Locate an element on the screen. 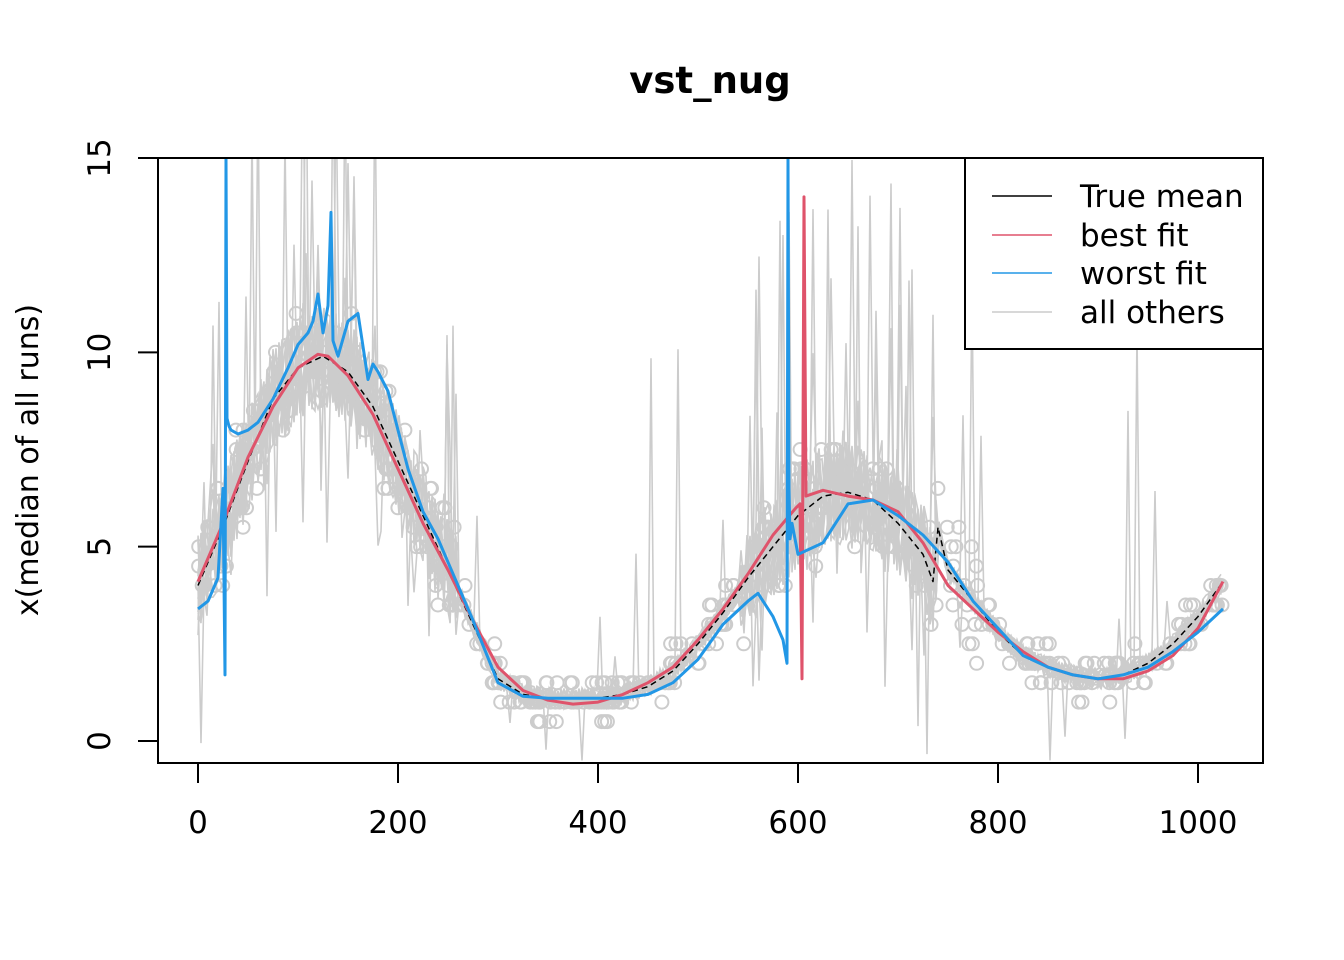 Image resolution: width=1344 pixels, height=960 pixels. legend-label-true-mean: True mean is located at coordinates (1161, 197).